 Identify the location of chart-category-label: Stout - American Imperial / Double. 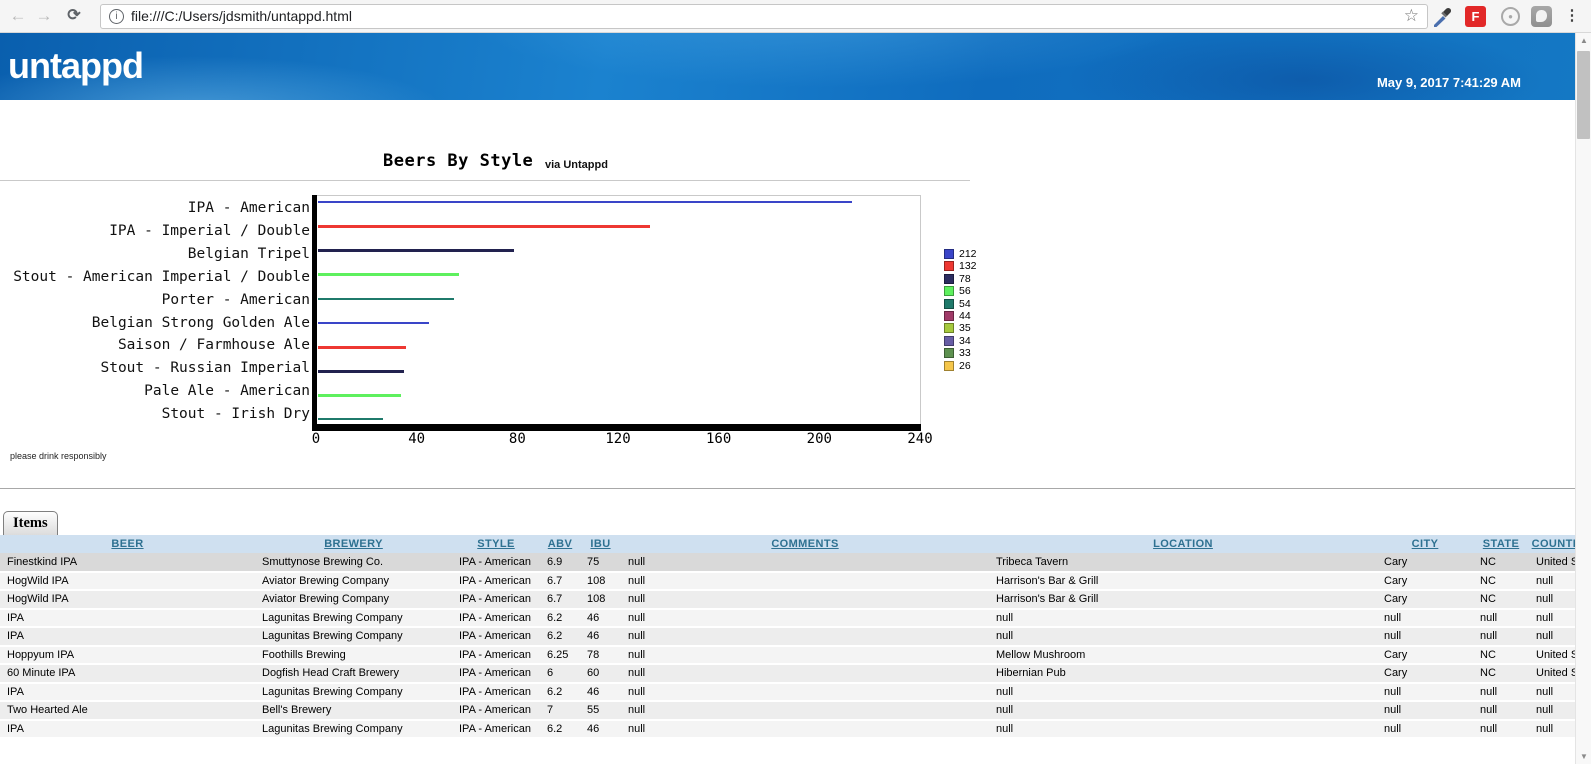
(161, 276).